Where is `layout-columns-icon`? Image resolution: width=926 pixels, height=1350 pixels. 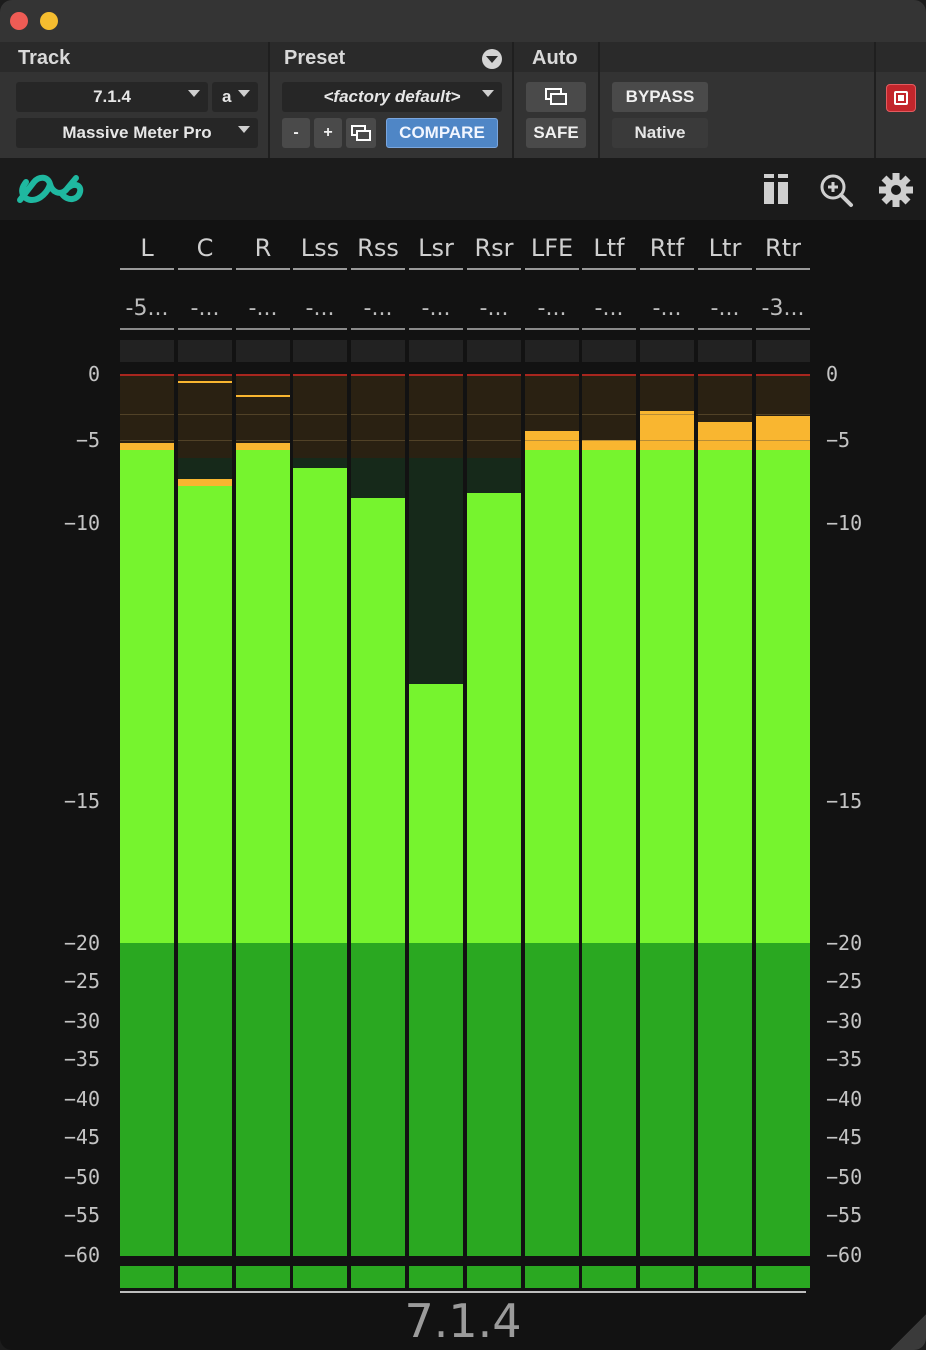 layout-columns-icon is located at coordinates (776, 189).